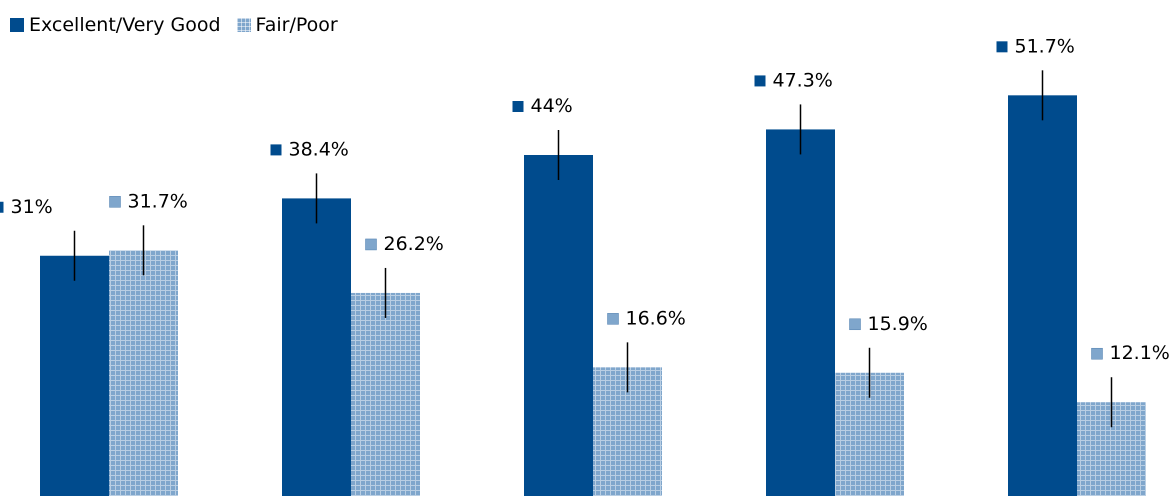 The width and height of the screenshot is (1169, 500). I want to click on legend-item-fair-poor: Fair/Poor, so click(287, 25).